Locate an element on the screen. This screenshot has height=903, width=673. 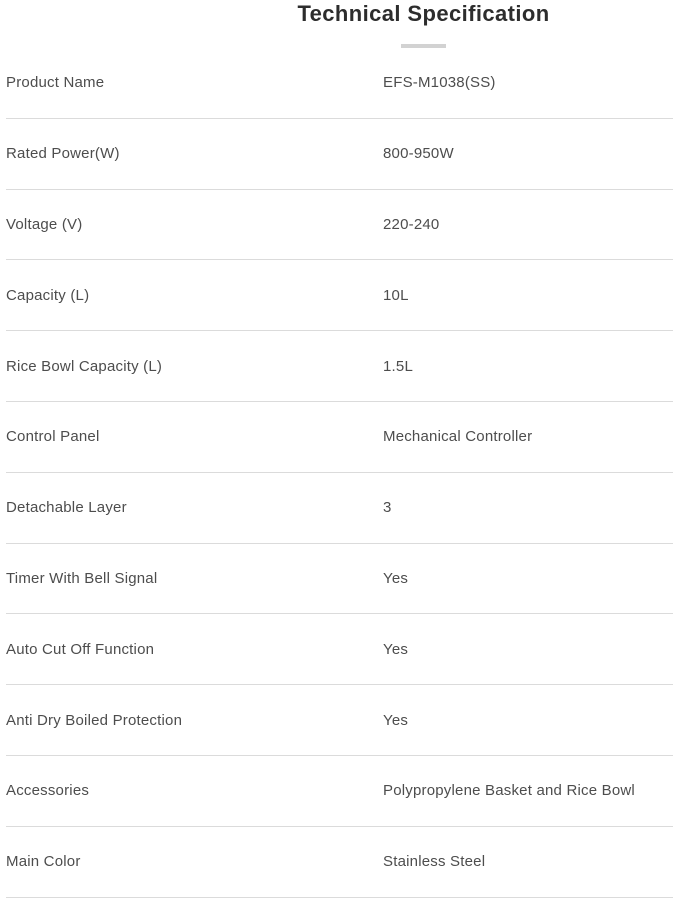
spec-row: Rice Bowl Capacity (L) 1.5L is located at coordinates (339, 366).